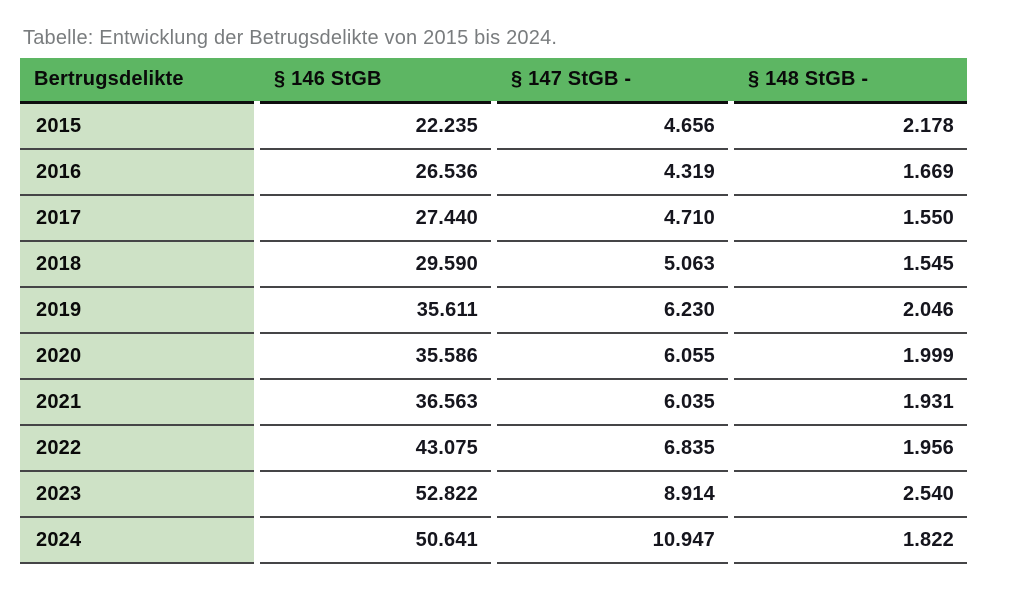  What do you see at coordinates (850, 311) in the screenshot?
I see `value-cell: 2.046` at bounding box center [850, 311].